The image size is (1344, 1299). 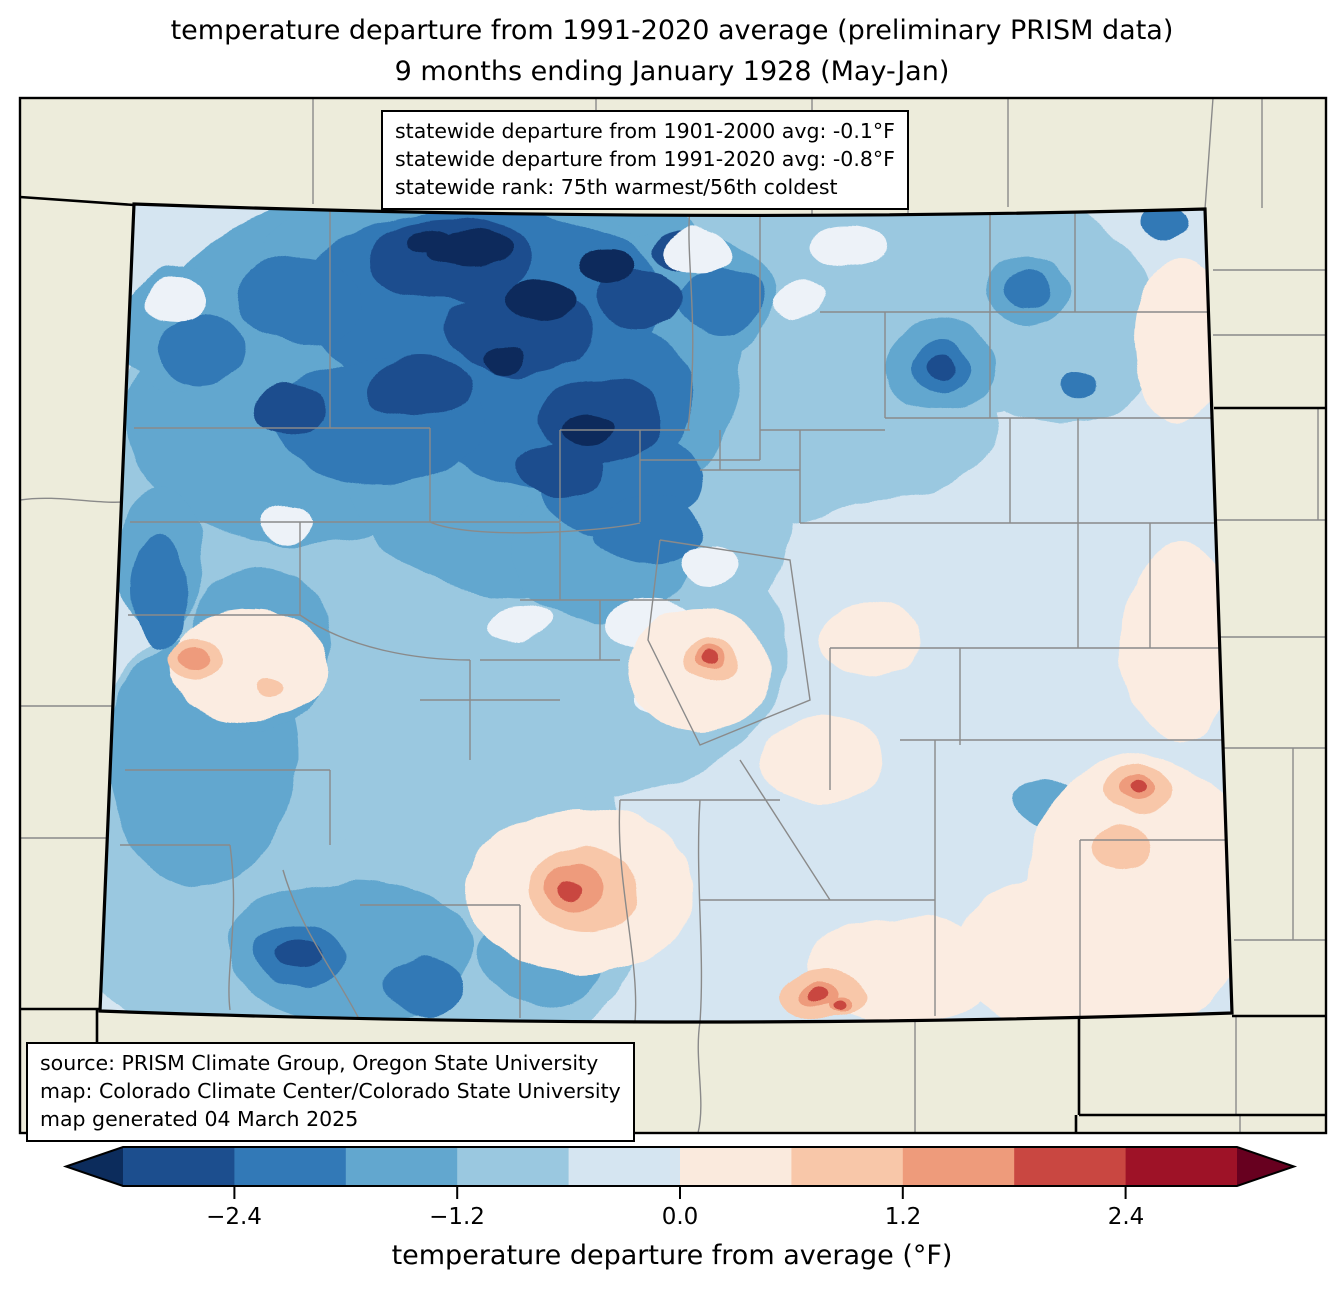 I want to click on colorbar-axis-label: temperature departure from average (°F), so click(x=672, y=1255).